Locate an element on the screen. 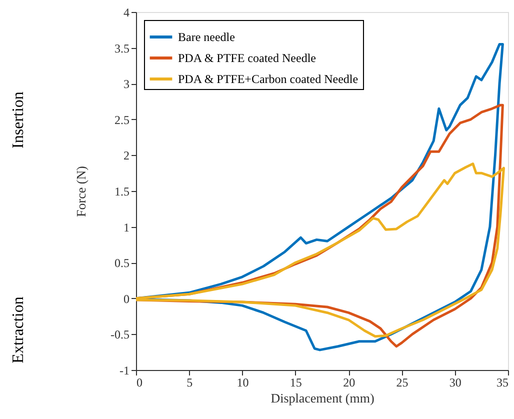 The height and width of the screenshot is (419, 514). x-tick-label: 15 is located at coordinates (296, 383).